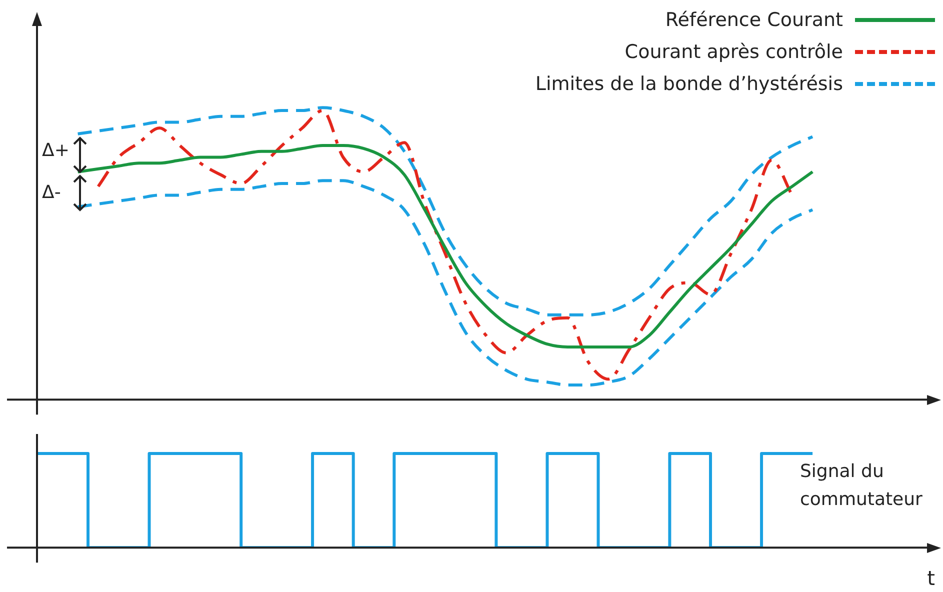 This screenshot has width=943, height=592. I want to click on legend-label: Courant après contrôle, so click(733, 52).